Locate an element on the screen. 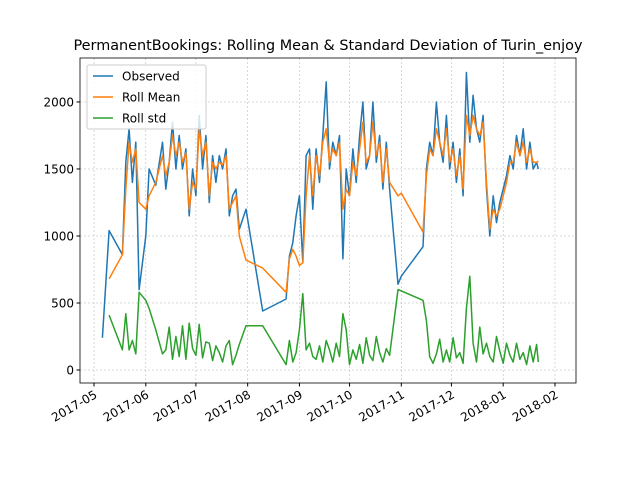 The image size is (640, 480). y-tick-label: 2000 is located at coordinates (58, 102).